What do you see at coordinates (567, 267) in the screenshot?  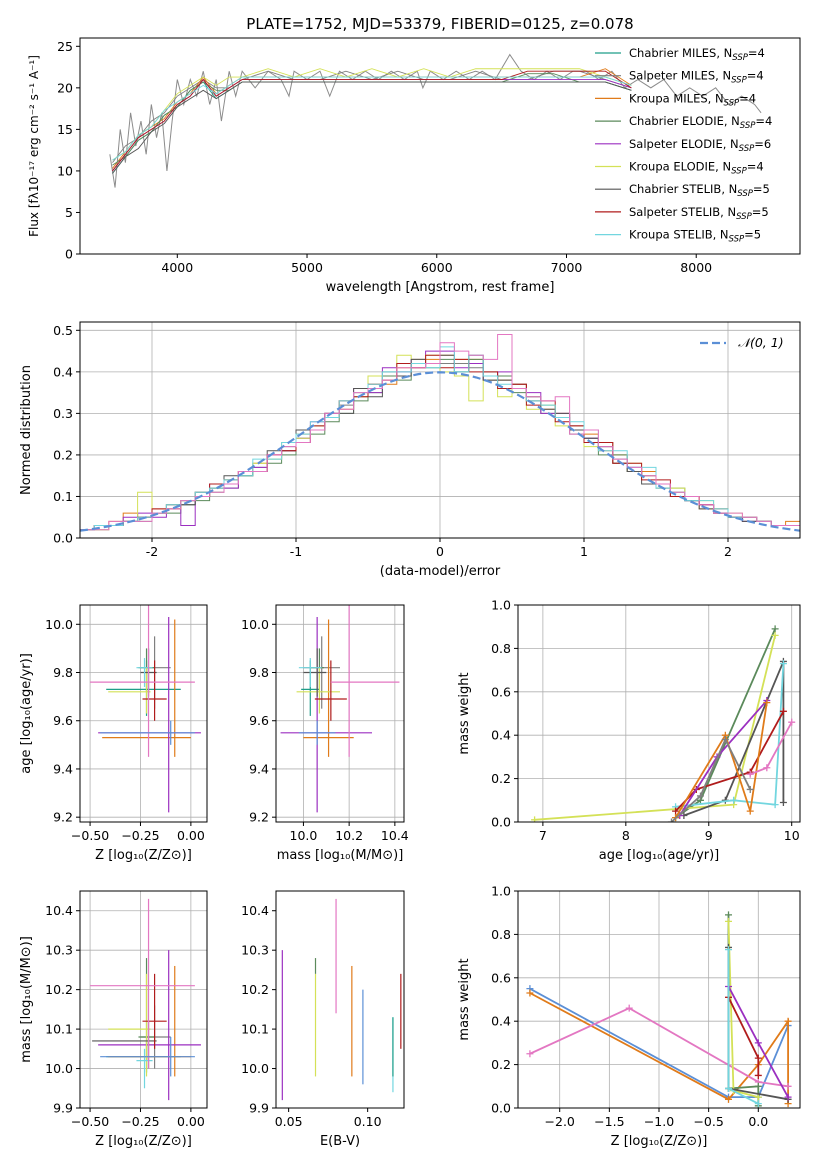 I see `x-tick-label: 7000` at bounding box center [567, 267].